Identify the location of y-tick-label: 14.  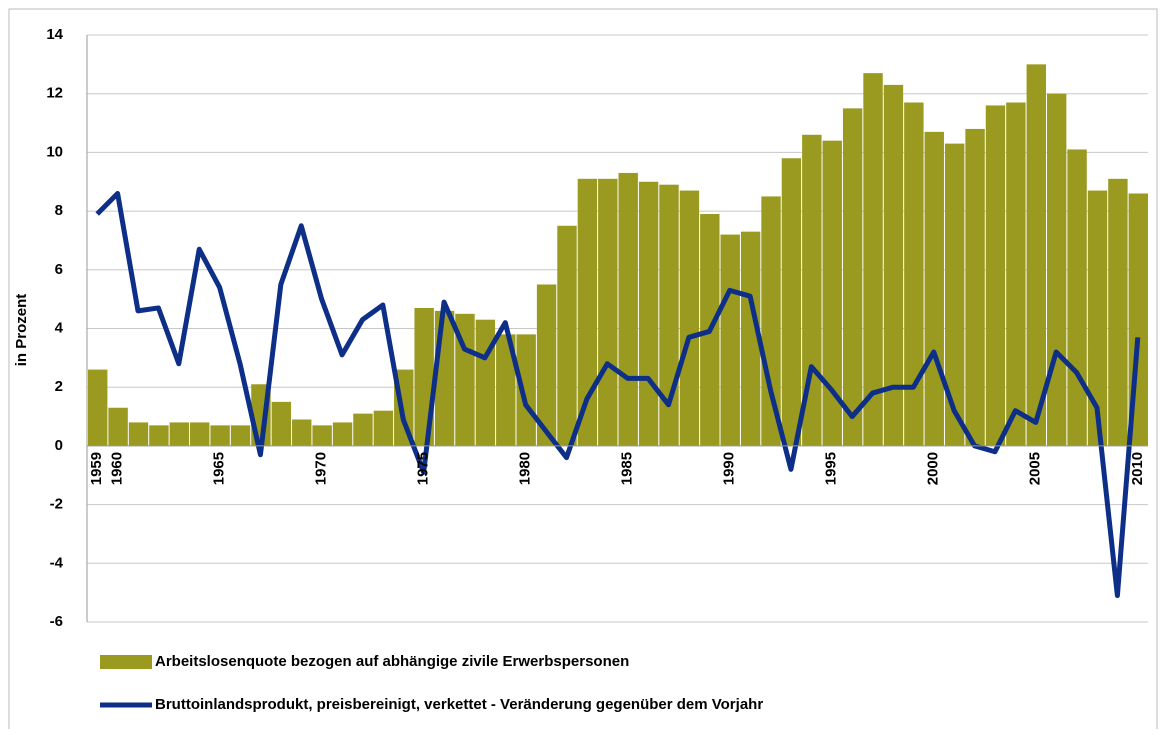
(54, 34).